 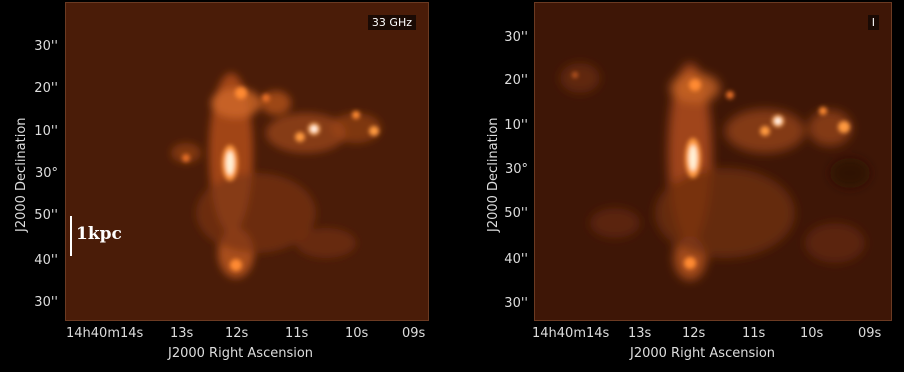 I want to click on scale-bar, so click(x=71, y=236).